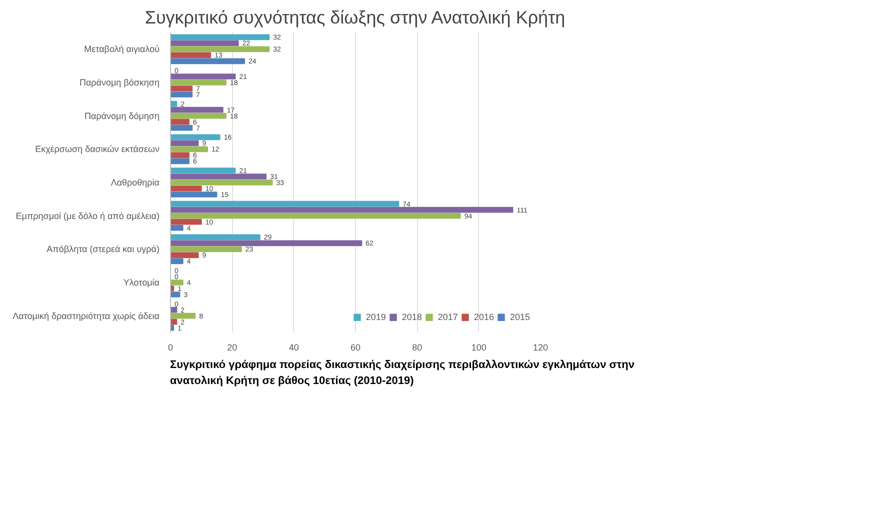  I want to click on x-tick-label: 40, so click(293, 347).